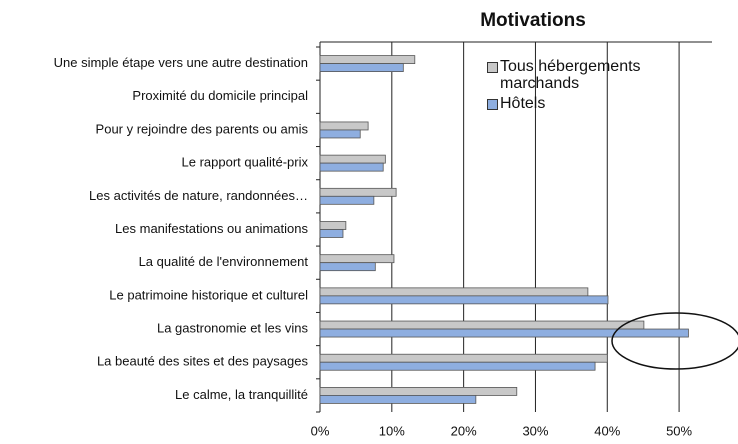 This screenshot has width=738, height=444. I want to click on y-tick-label: Pour y rejoindre des parents ou amis, so click(202, 128).